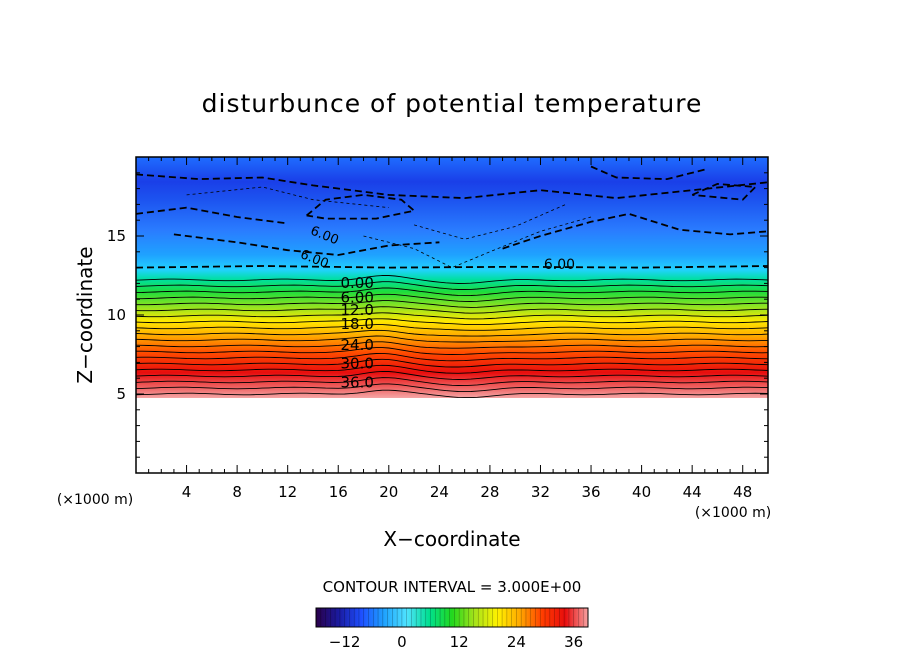 The image size is (904, 654). Describe the element at coordinates (641, 492) in the screenshot. I see `x-tick-label: 40` at that location.